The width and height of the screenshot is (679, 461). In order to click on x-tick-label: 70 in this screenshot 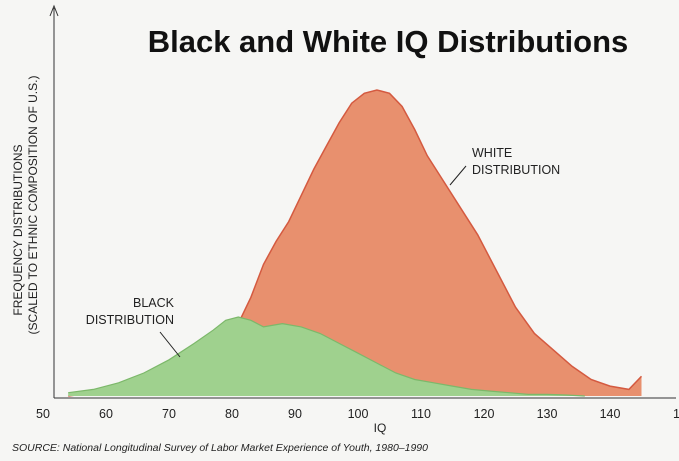, I will do `click(169, 414)`.